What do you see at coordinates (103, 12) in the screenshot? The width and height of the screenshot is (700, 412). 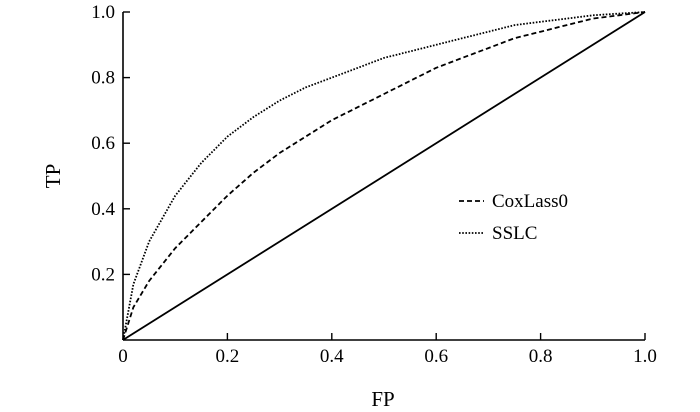 I see `y-tick-label: 1.0` at bounding box center [103, 12].